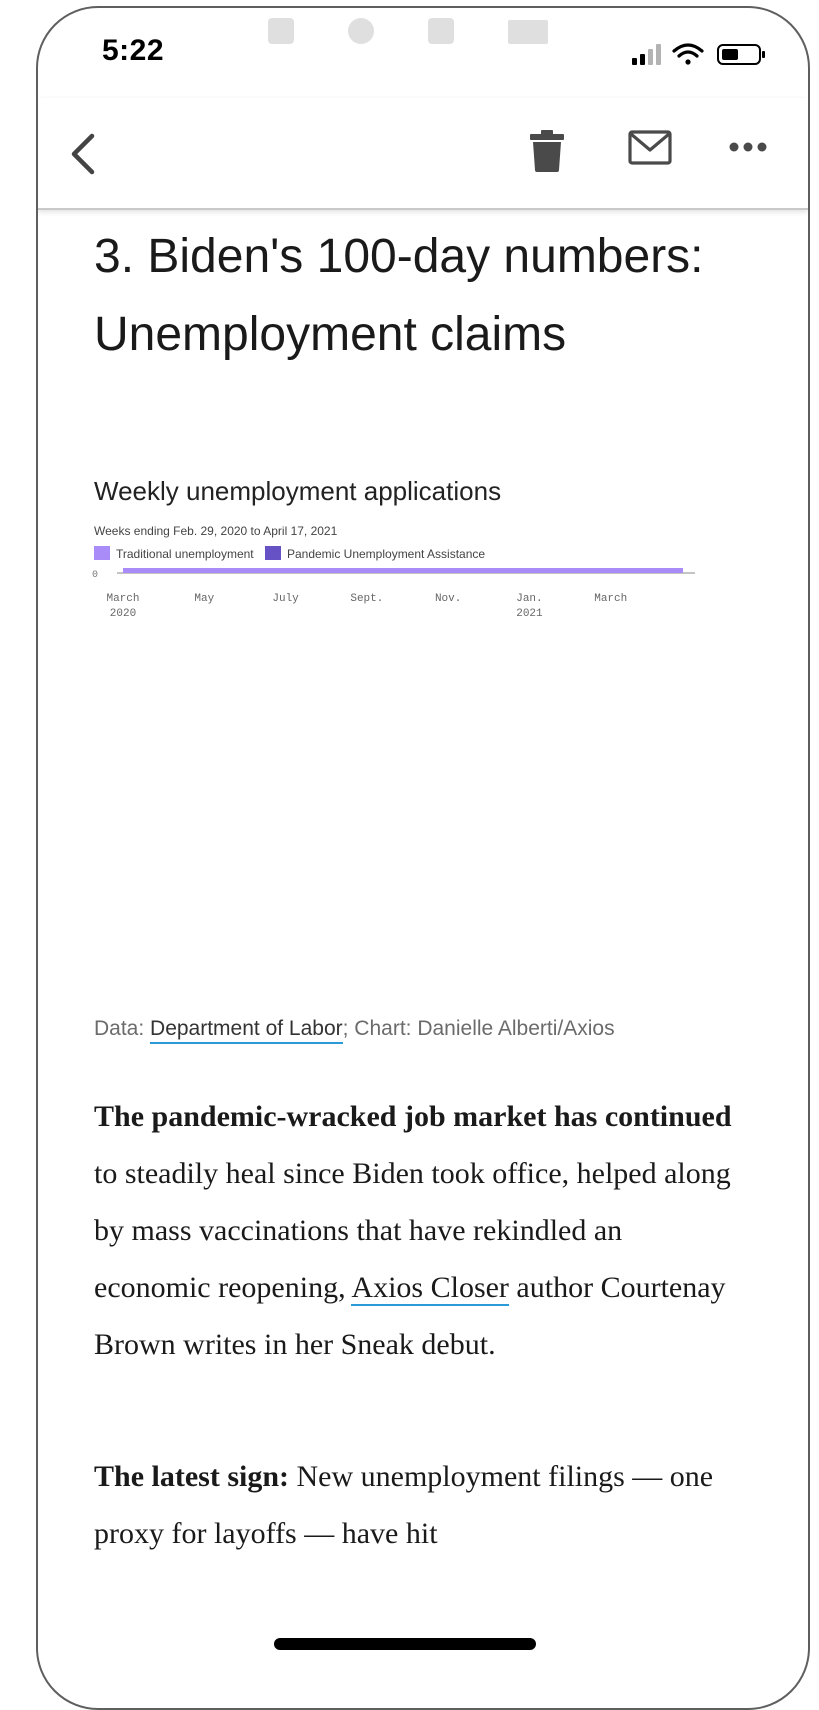 The width and height of the screenshot is (819, 1710). Describe the element at coordinates (405, 1644) in the screenshot. I see `home-indicator` at that location.